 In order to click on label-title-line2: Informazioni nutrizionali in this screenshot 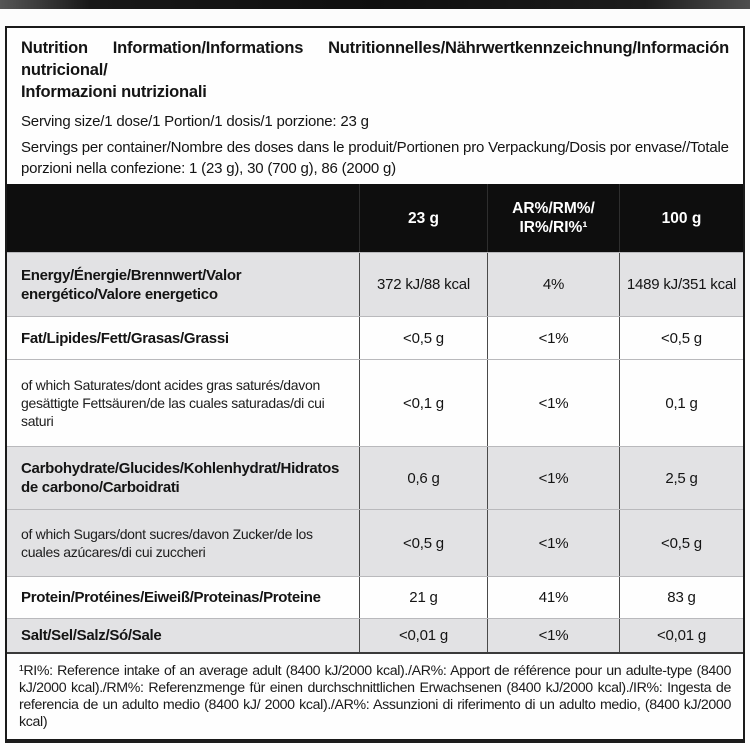, I will do `click(114, 92)`.